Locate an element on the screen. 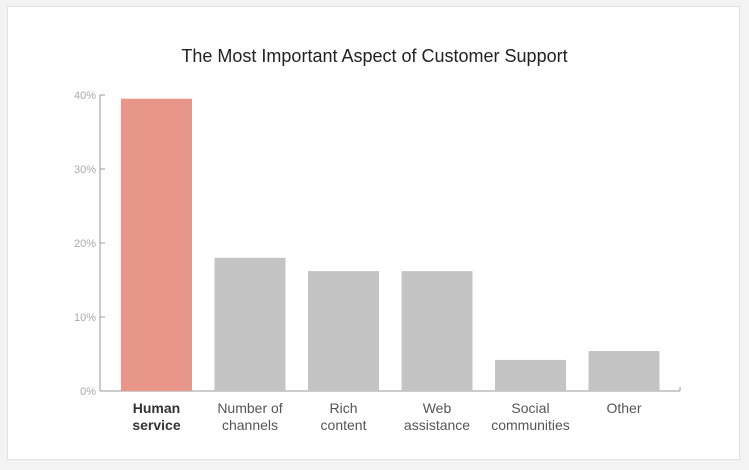 The width and height of the screenshot is (749, 470). y-tick-label: 20% is located at coordinates (85, 244).